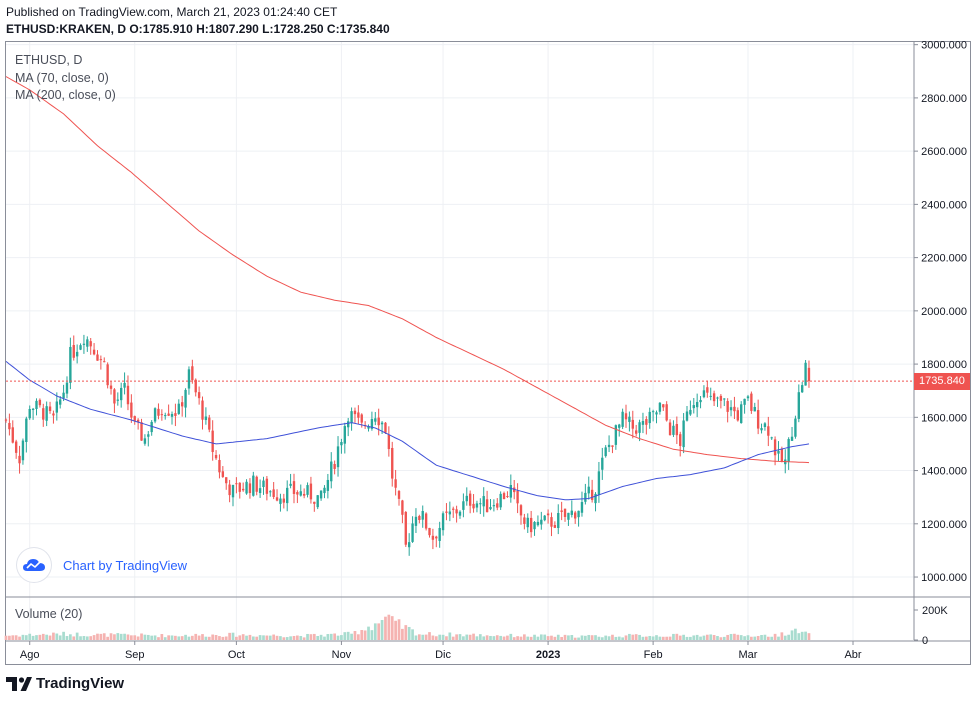 This screenshot has width=978, height=702. Describe the element at coordinates (34, 565) in the screenshot. I see `tradingview-cloud-icon` at that location.